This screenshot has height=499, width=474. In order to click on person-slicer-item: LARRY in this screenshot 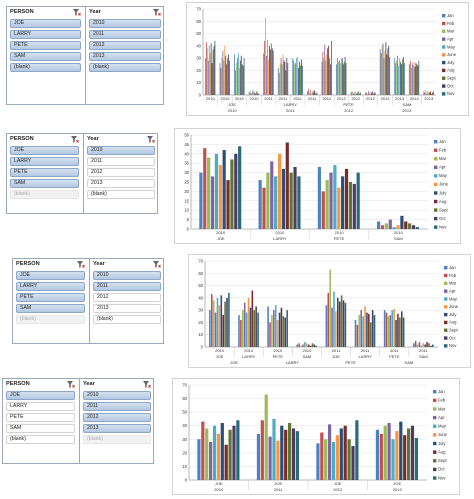, I will do `click(44, 161)`.